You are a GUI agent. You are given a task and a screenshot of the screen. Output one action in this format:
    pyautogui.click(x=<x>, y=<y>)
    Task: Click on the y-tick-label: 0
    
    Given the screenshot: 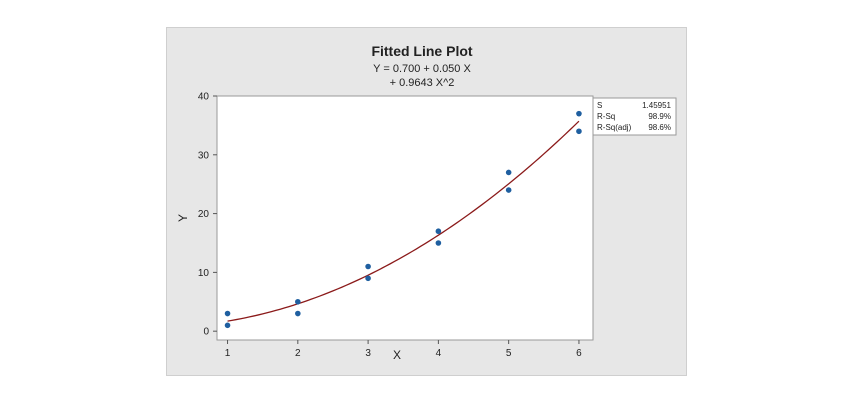 What is the action you would take?
    pyautogui.click(x=206, y=332)
    